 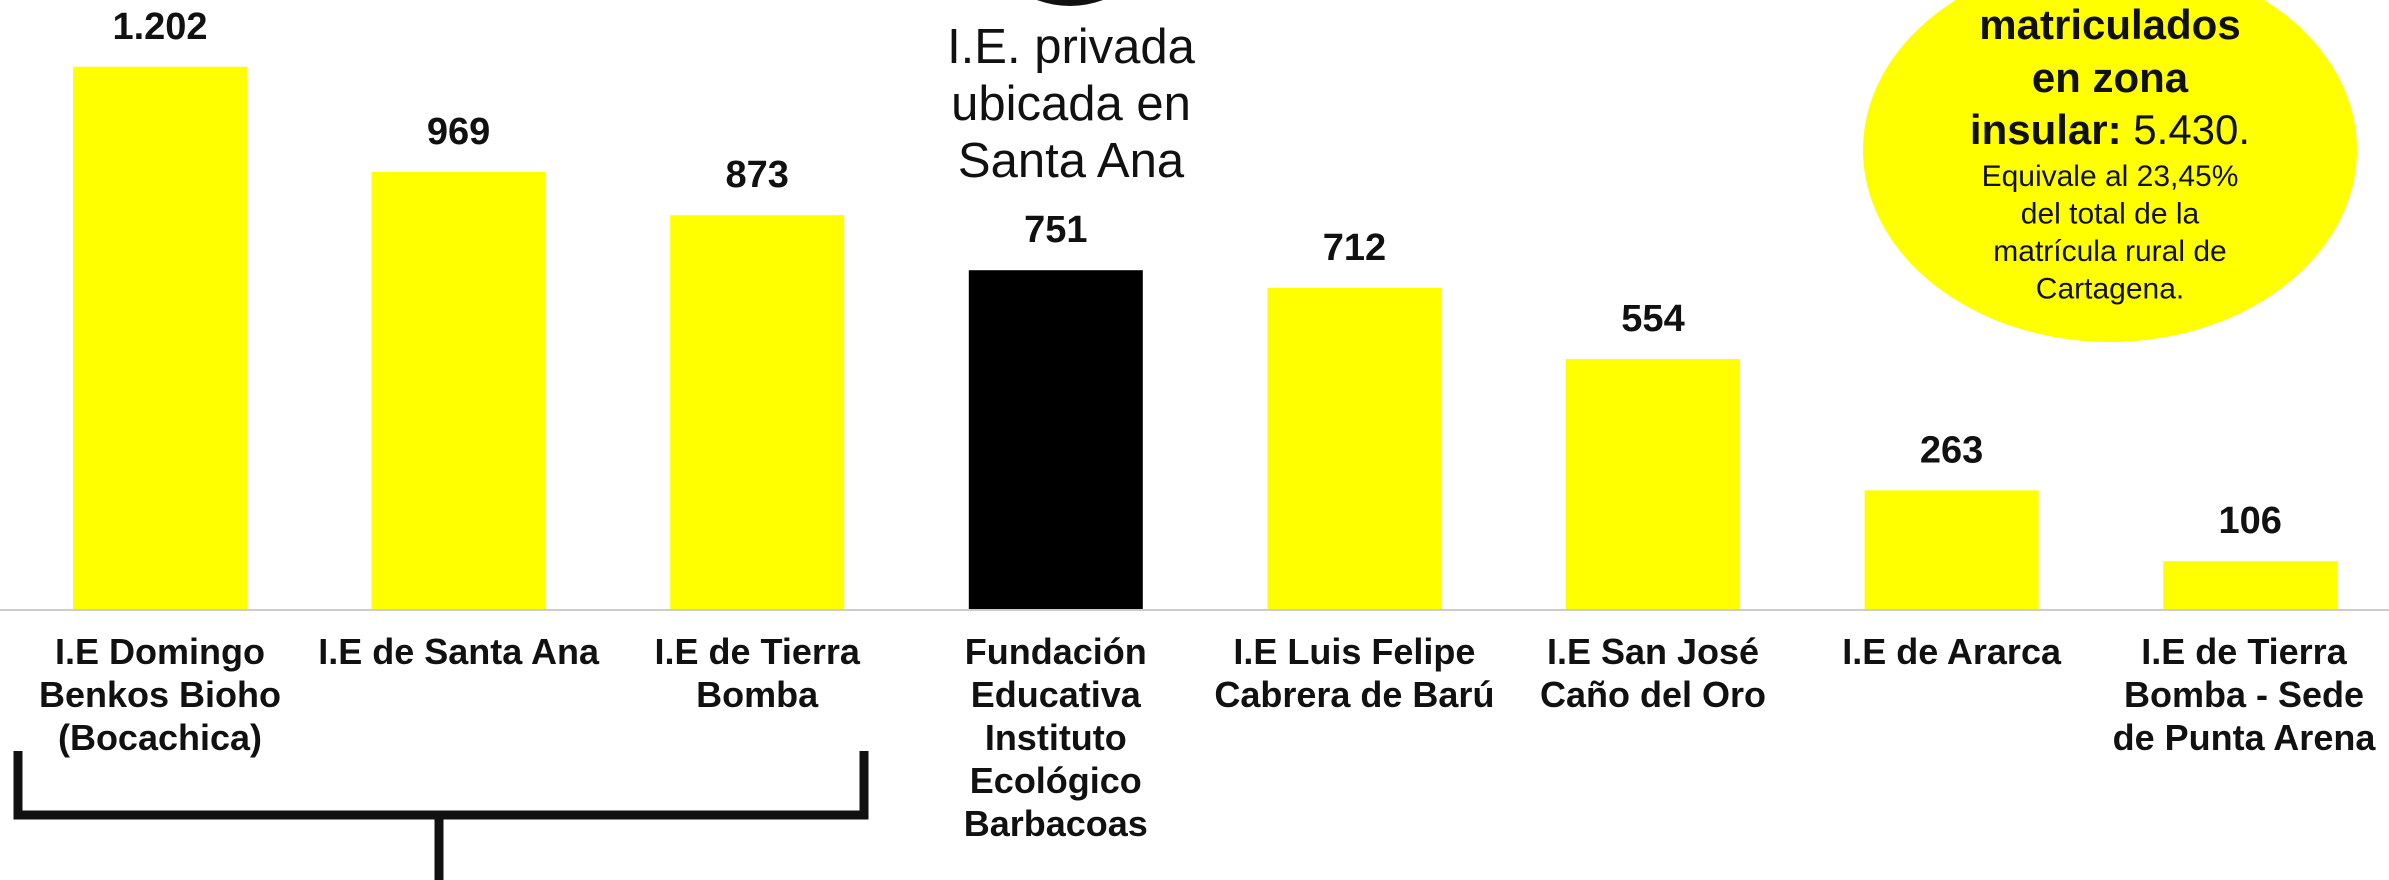 I want to click on value-label: 712, so click(x=1354, y=248).